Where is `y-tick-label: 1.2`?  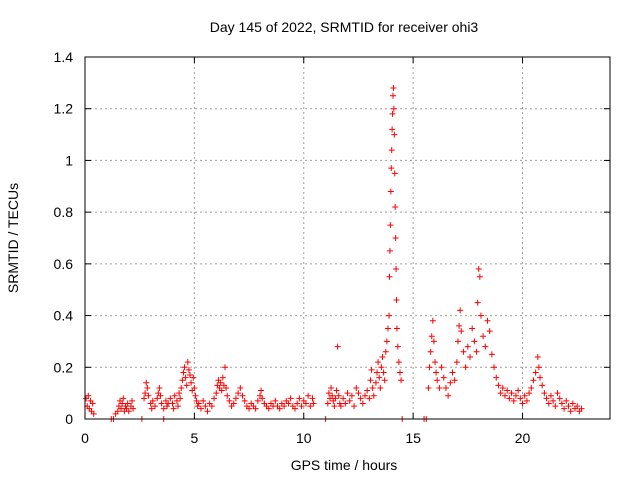 y-tick-label: 1.2 is located at coordinates (64, 109).